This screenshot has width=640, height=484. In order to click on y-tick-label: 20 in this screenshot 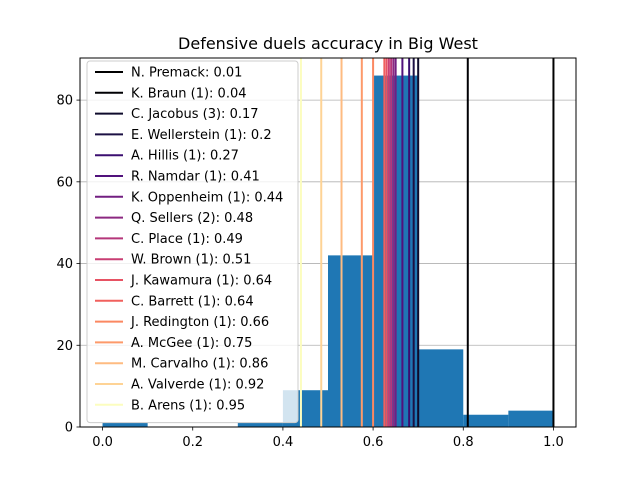, I will do `click(64, 346)`.